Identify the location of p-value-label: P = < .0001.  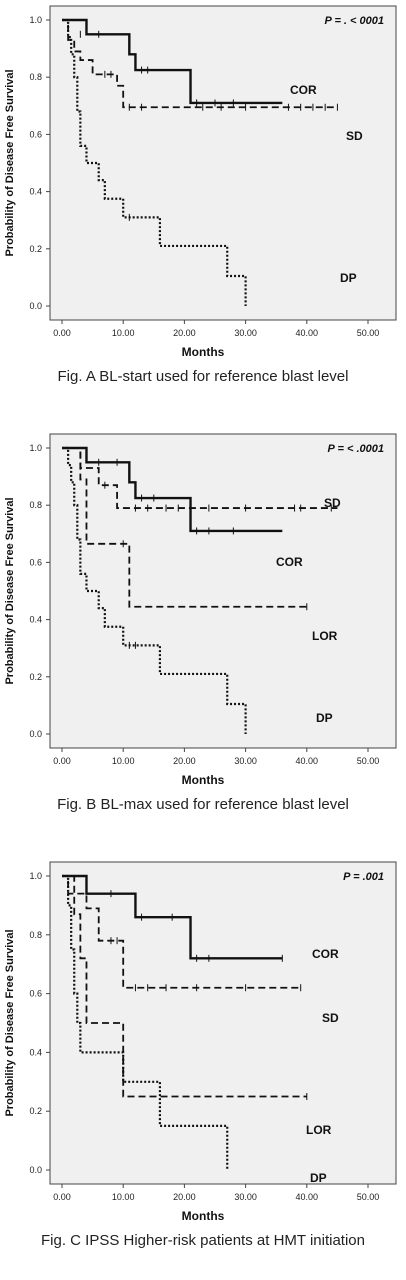
(356, 449).